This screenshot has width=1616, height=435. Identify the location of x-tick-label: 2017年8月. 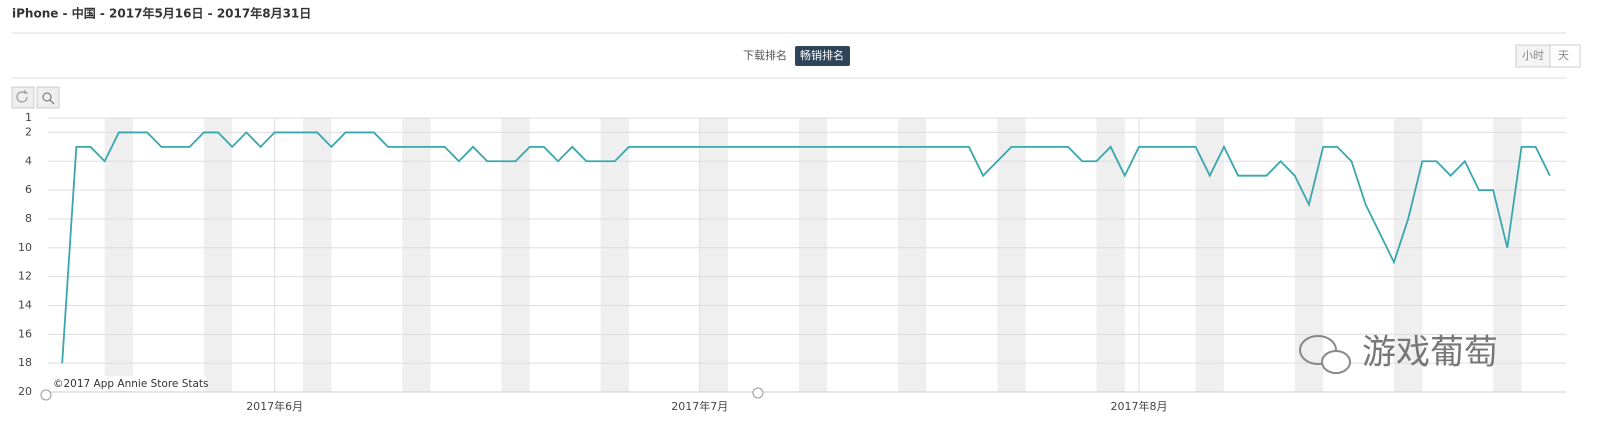
(1138, 406).